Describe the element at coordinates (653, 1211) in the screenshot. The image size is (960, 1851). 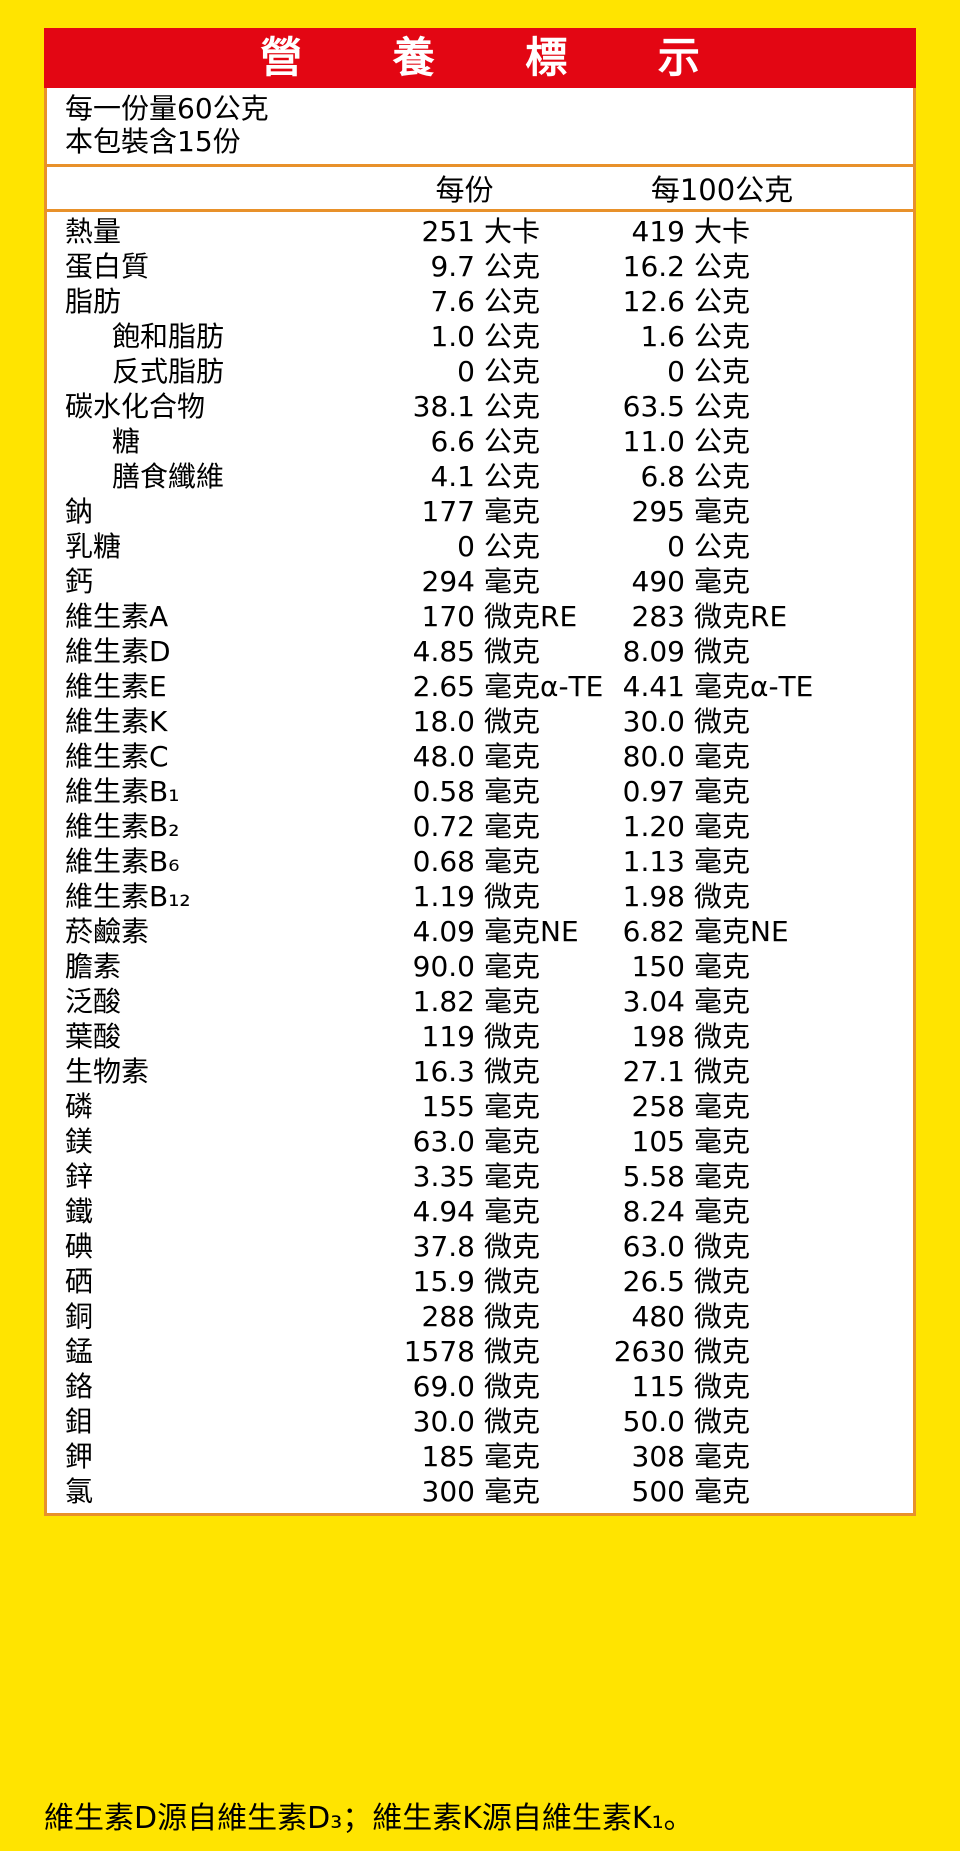
I see `per-100g-value: 8.24` at that location.